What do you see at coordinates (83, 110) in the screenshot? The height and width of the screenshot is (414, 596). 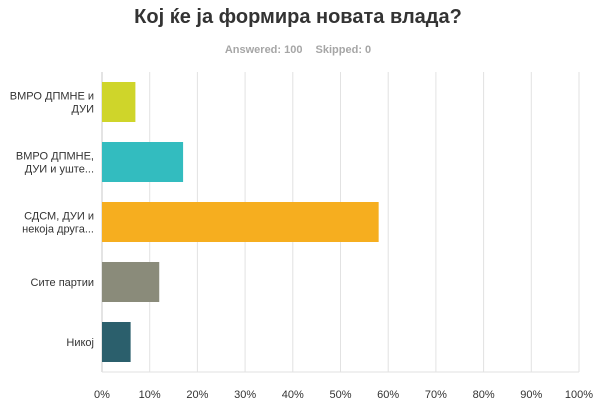 I see `category-label-line: ДУИ` at bounding box center [83, 110].